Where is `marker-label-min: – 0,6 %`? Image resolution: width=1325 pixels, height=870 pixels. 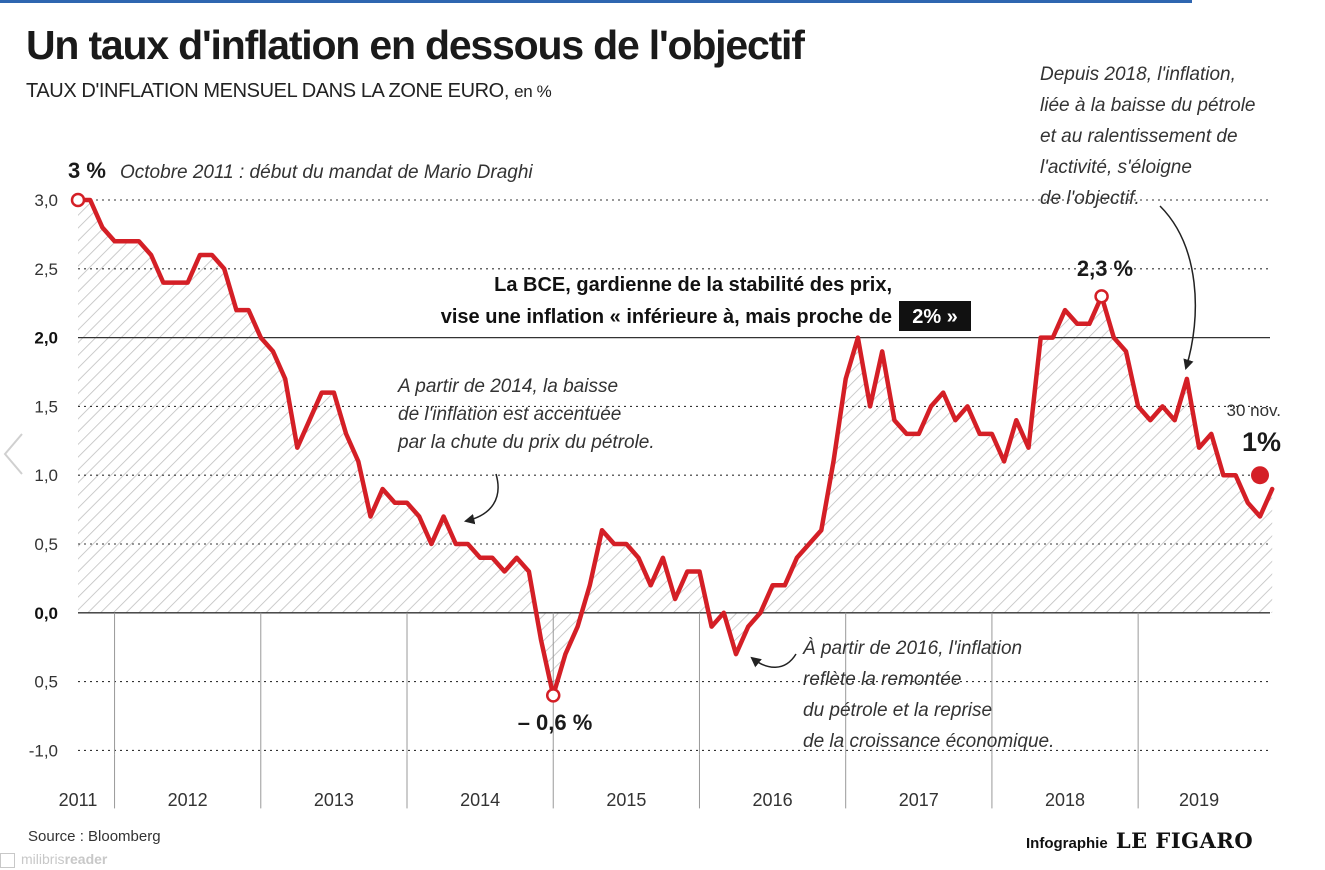 marker-label-min: – 0,6 % is located at coordinates (555, 722).